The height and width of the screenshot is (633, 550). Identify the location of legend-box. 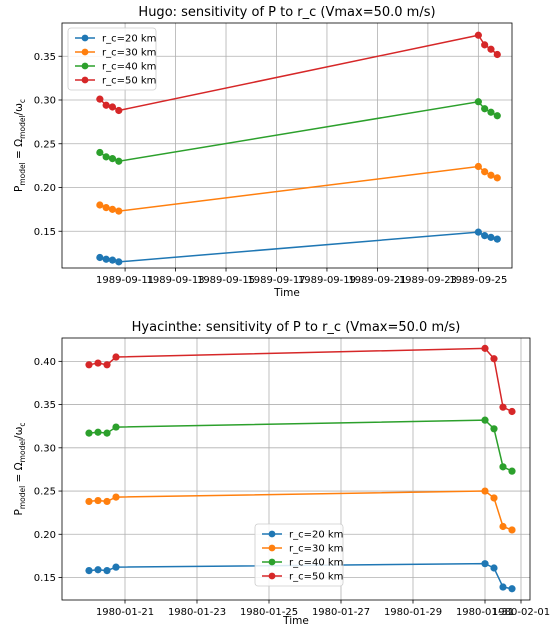
(112, 59).